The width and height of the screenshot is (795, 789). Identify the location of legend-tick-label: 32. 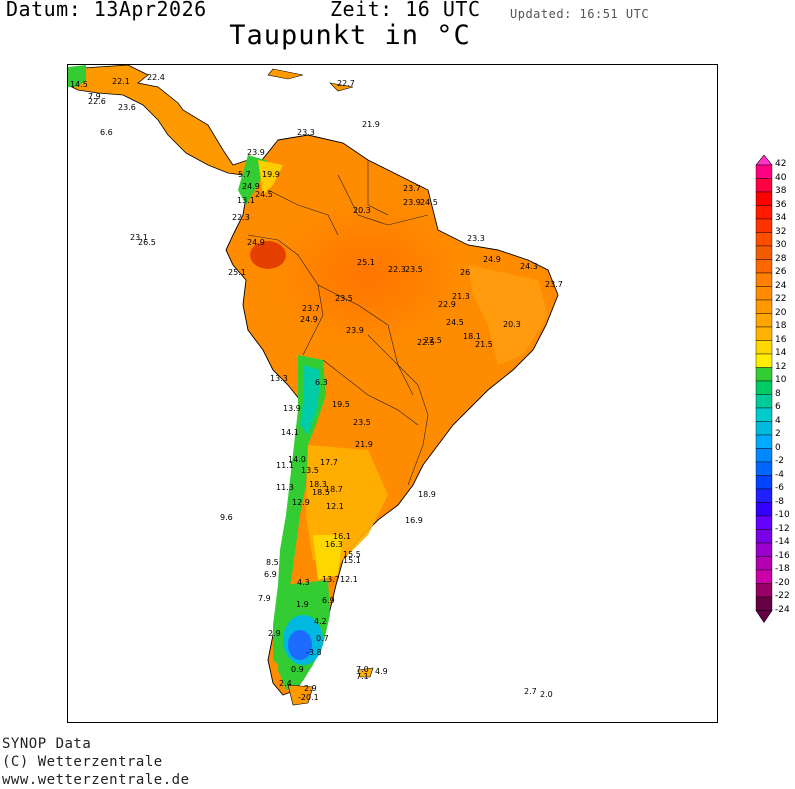
(781, 231).